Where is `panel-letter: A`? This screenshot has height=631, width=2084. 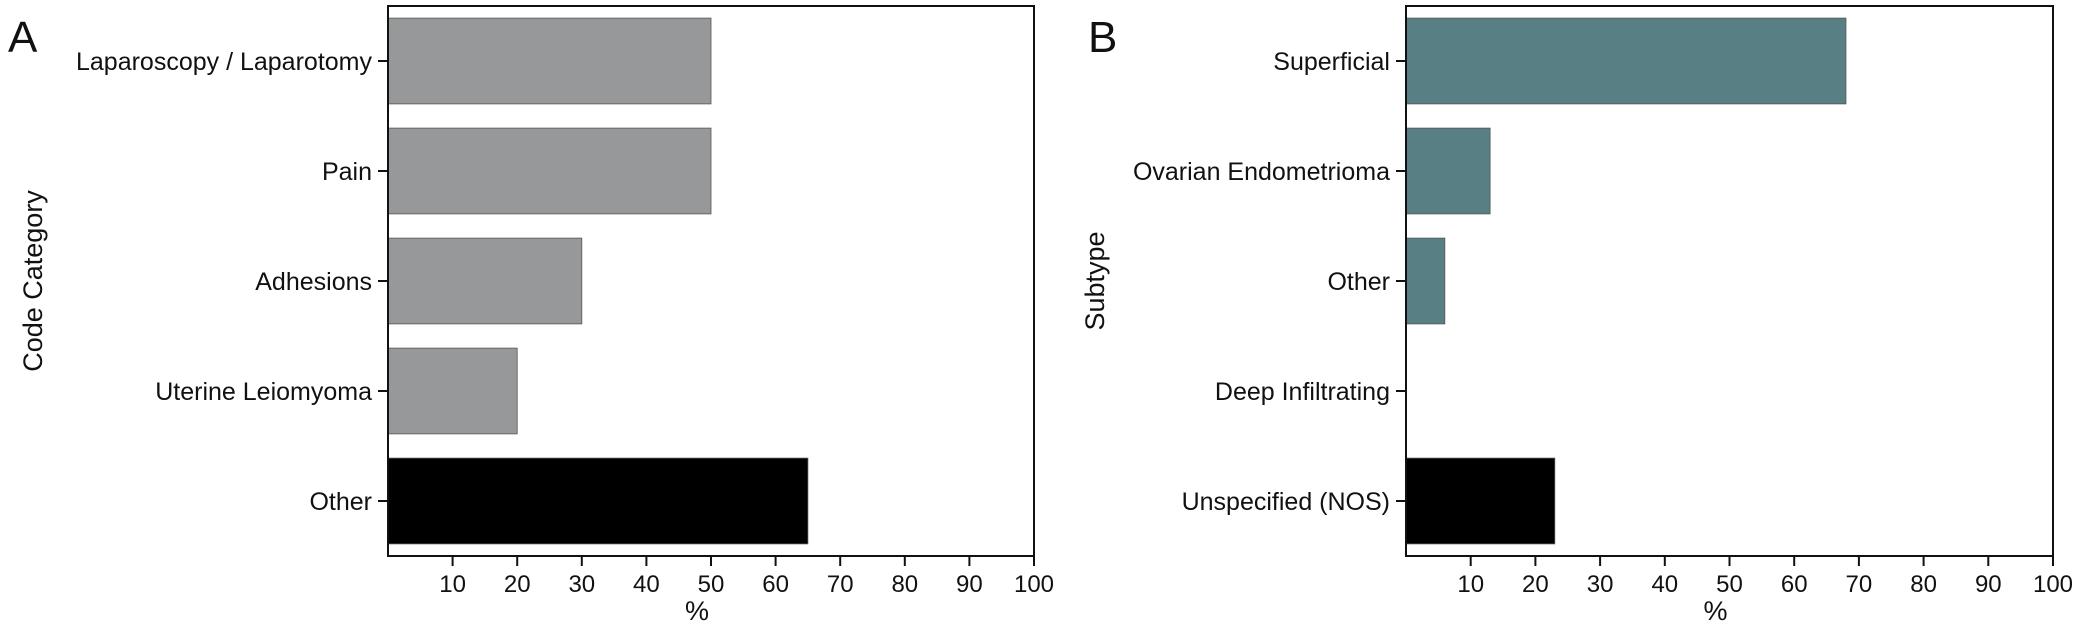
panel-letter: A is located at coordinates (23, 37).